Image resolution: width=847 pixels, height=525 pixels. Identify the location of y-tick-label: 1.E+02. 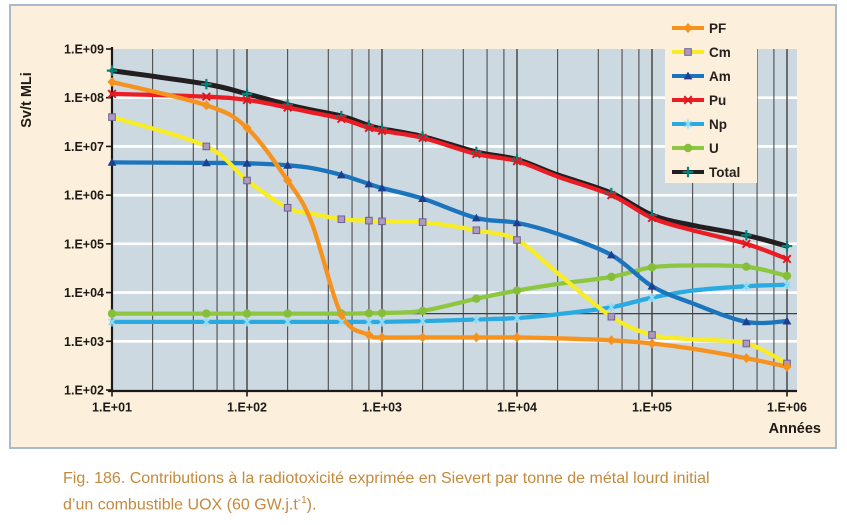
(84, 390).